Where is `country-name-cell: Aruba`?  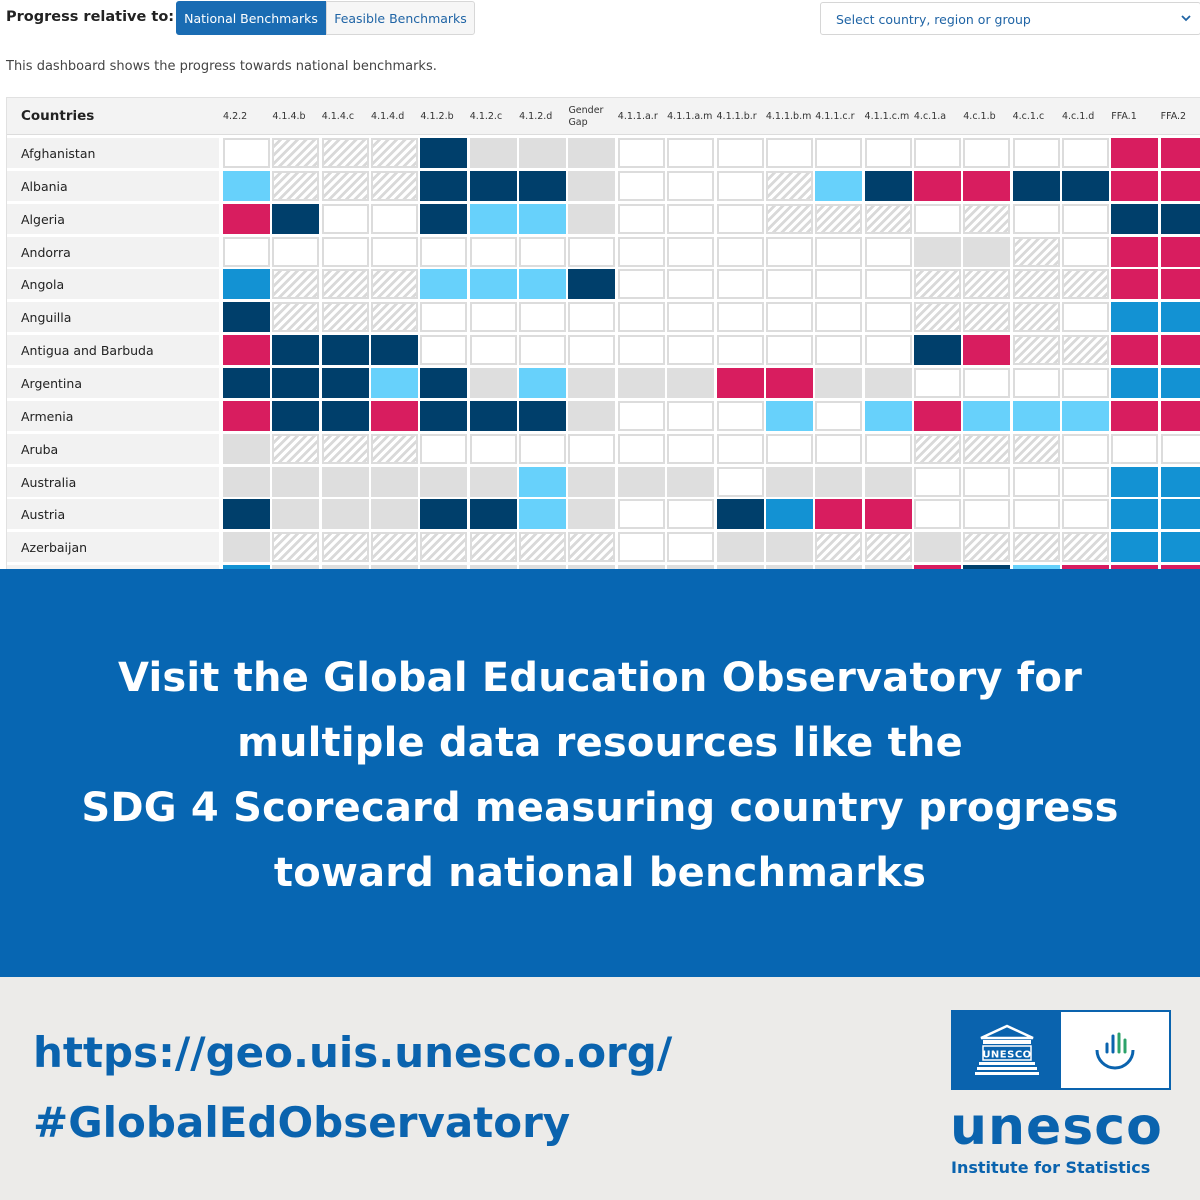
country-name-cell: Aruba is located at coordinates (113, 448).